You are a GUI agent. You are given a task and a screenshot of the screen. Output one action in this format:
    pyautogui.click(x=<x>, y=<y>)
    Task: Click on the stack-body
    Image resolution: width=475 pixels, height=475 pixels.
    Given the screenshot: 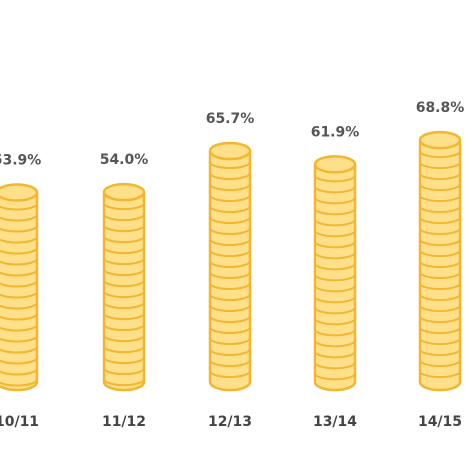 What is the action you would take?
    pyautogui.click(x=335, y=273)
    